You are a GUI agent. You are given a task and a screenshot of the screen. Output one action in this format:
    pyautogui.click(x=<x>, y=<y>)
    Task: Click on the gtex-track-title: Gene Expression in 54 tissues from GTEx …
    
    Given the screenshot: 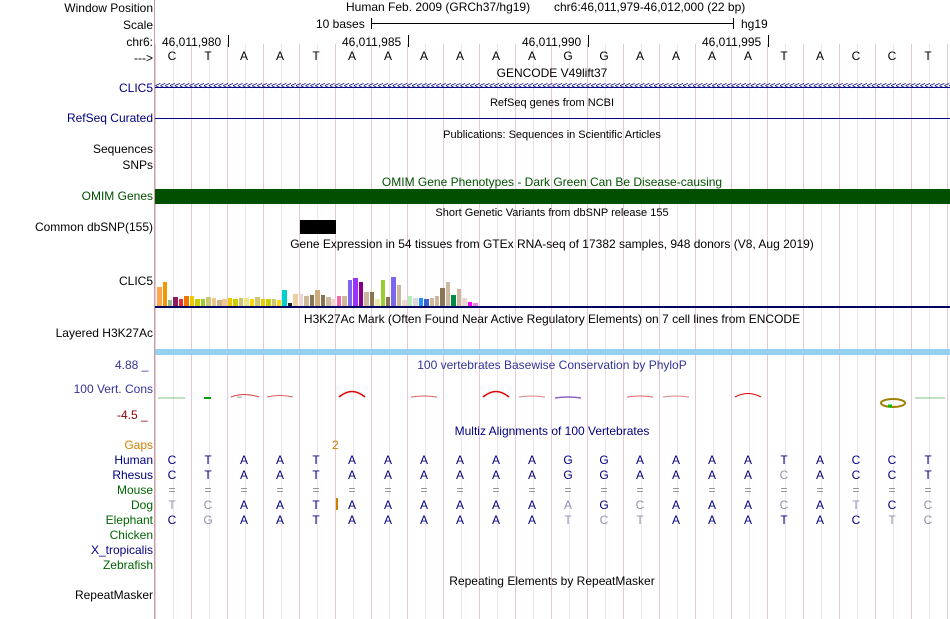 What is the action you would take?
    pyautogui.click(x=552, y=244)
    